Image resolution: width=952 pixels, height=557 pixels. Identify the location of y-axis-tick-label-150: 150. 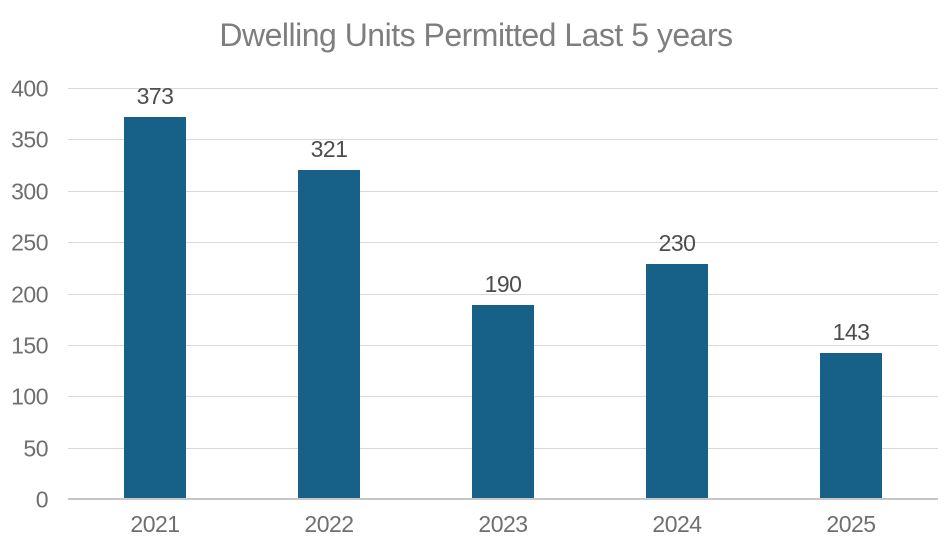
(29, 345).